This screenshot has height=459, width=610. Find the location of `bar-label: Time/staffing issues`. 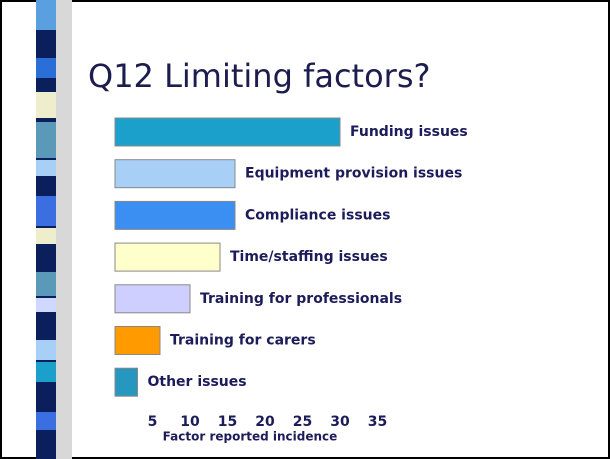

bar-label: Time/staffing issues is located at coordinates (309, 257).